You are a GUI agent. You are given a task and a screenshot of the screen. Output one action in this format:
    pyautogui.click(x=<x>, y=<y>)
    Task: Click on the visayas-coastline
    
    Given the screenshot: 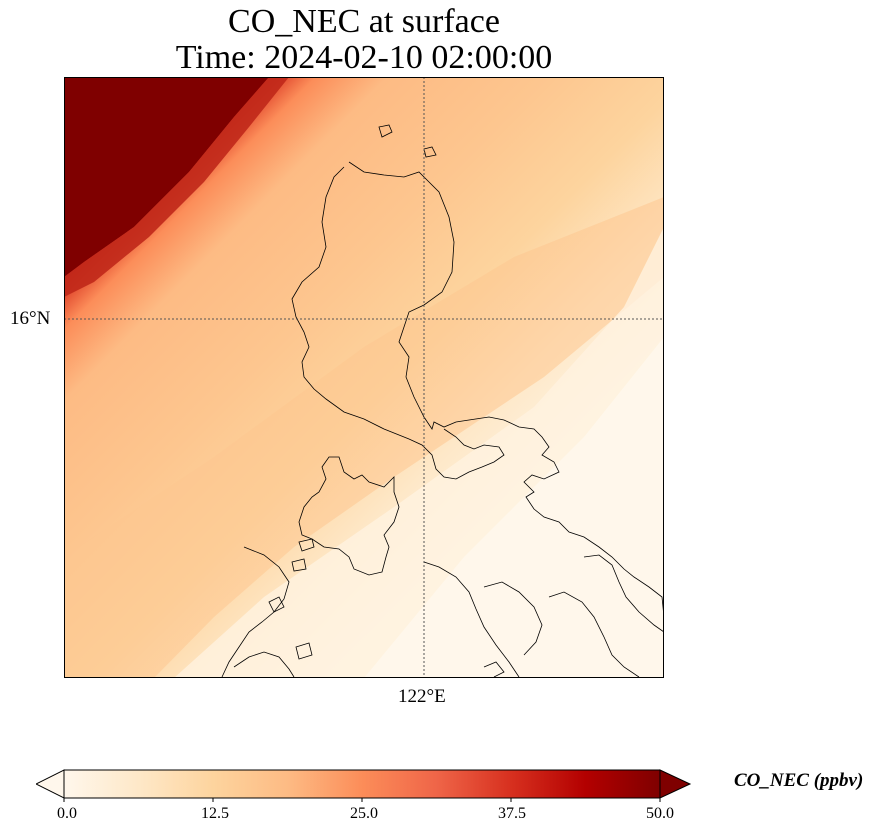 What is the action you would take?
    pyautogui.click(x=543, y=616)
    